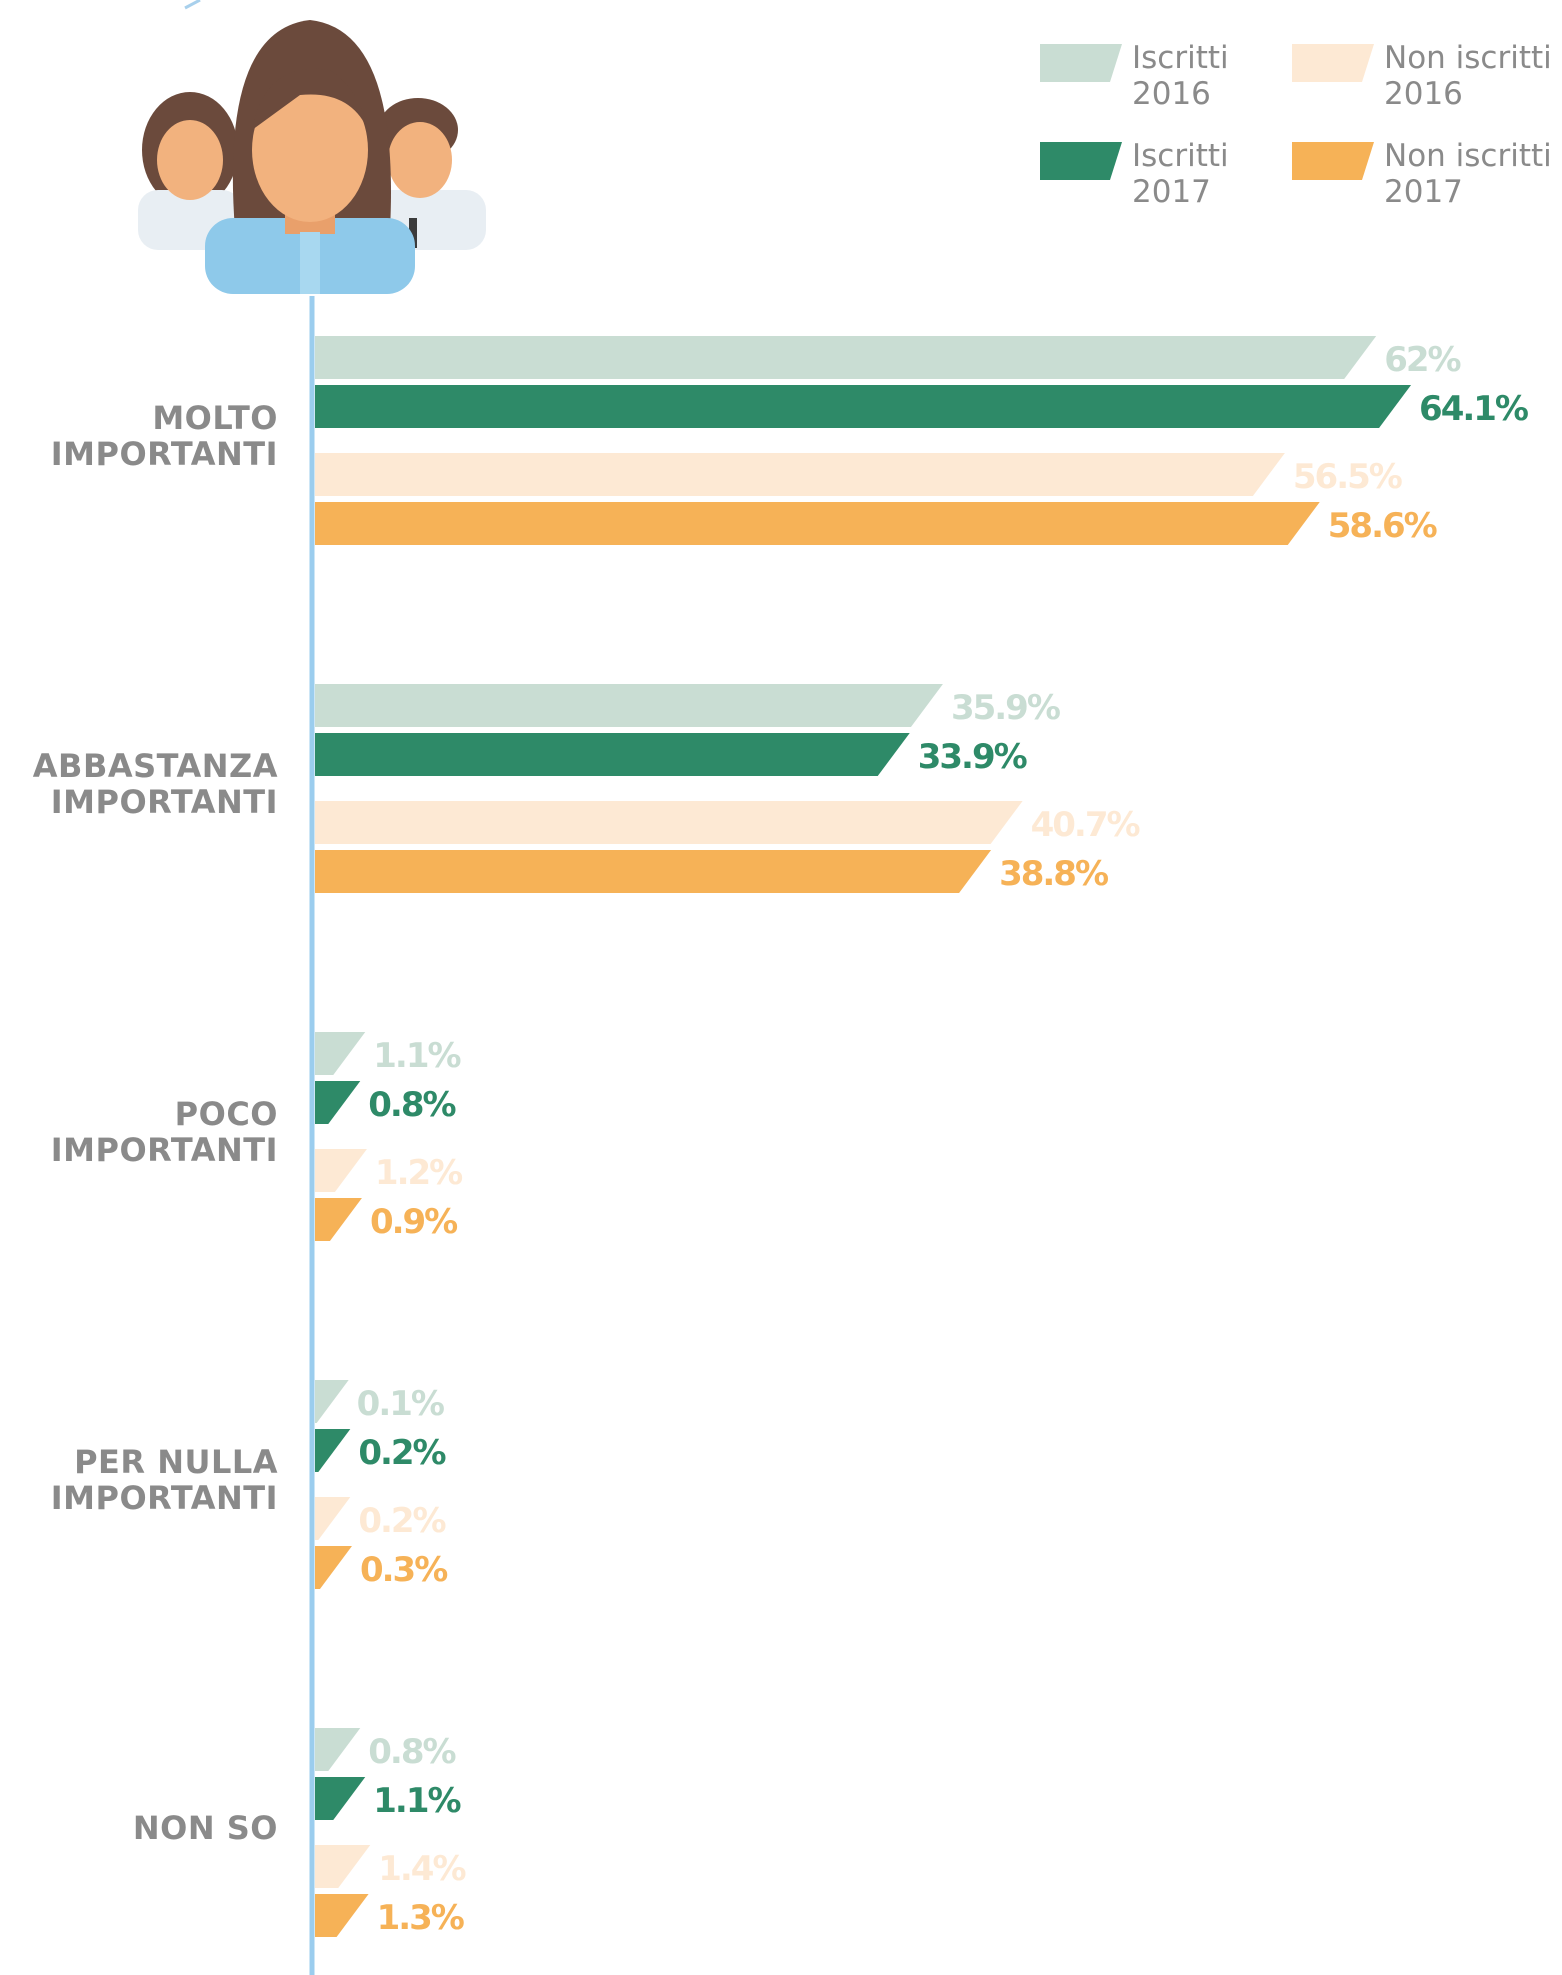 Image resolution: width=1562 pixels, height=1975 pixels. I want to click on value-label: 64.1%, so click(1473, 409).